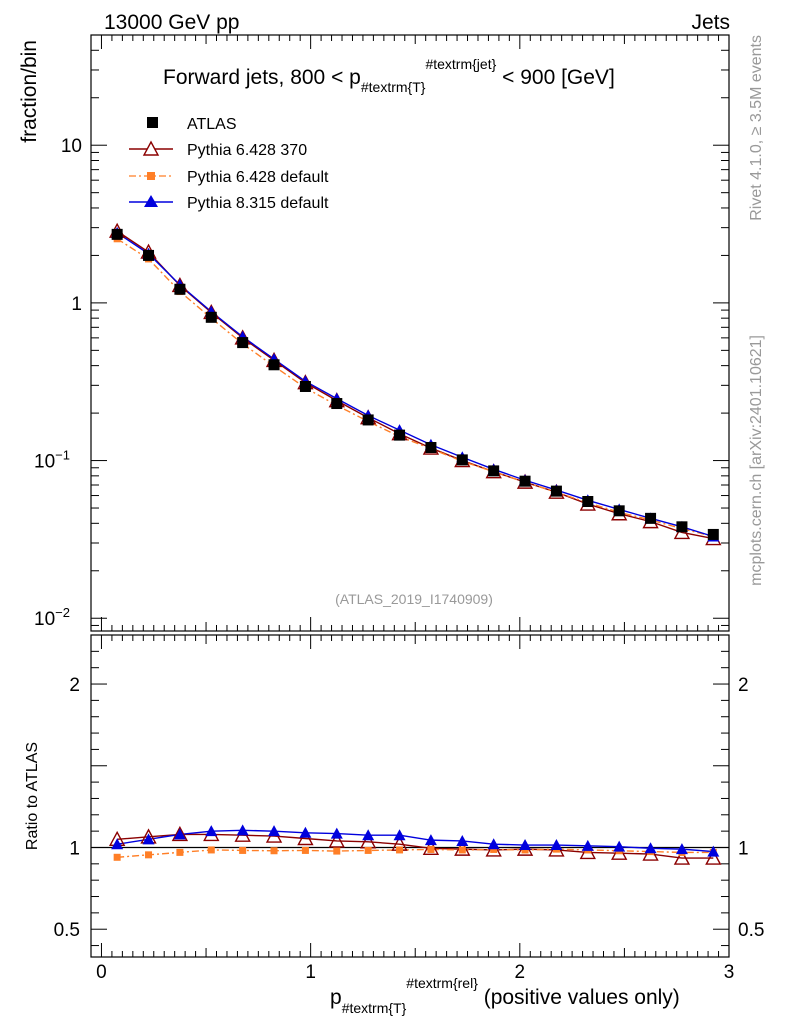 The image size is (786, 1024). Describe the element at coordinates (555, 77) in the screenshot. I see `chart-title-tail: < 900 [GeV]` at that location.